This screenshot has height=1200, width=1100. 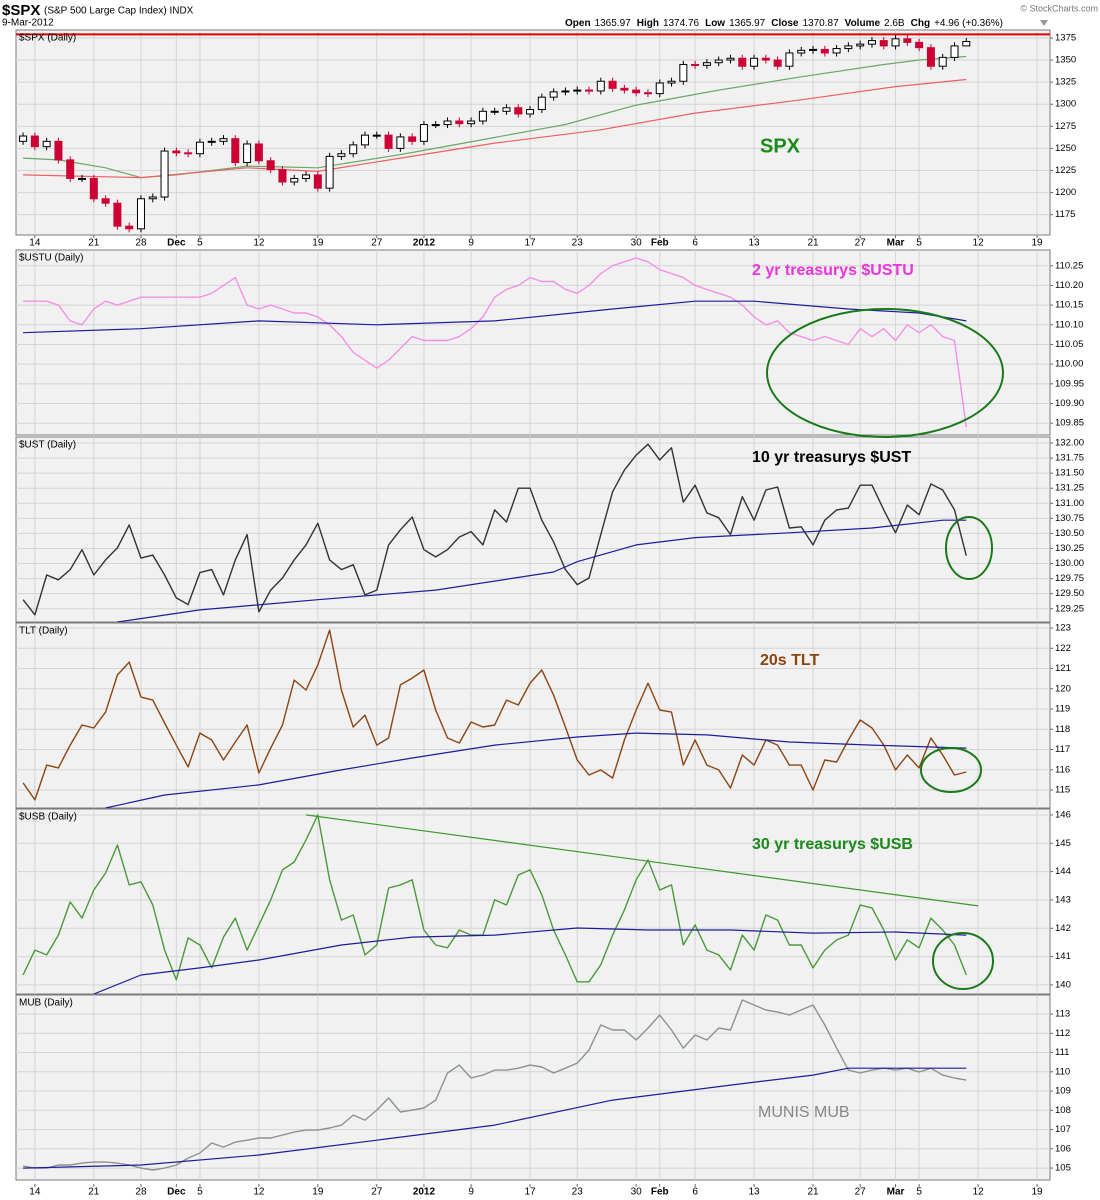 What do you see at coordinates (1069, 344) in the screenshot?
I see `y-tick-label: 110.05` at bounding box center [1069, 344].